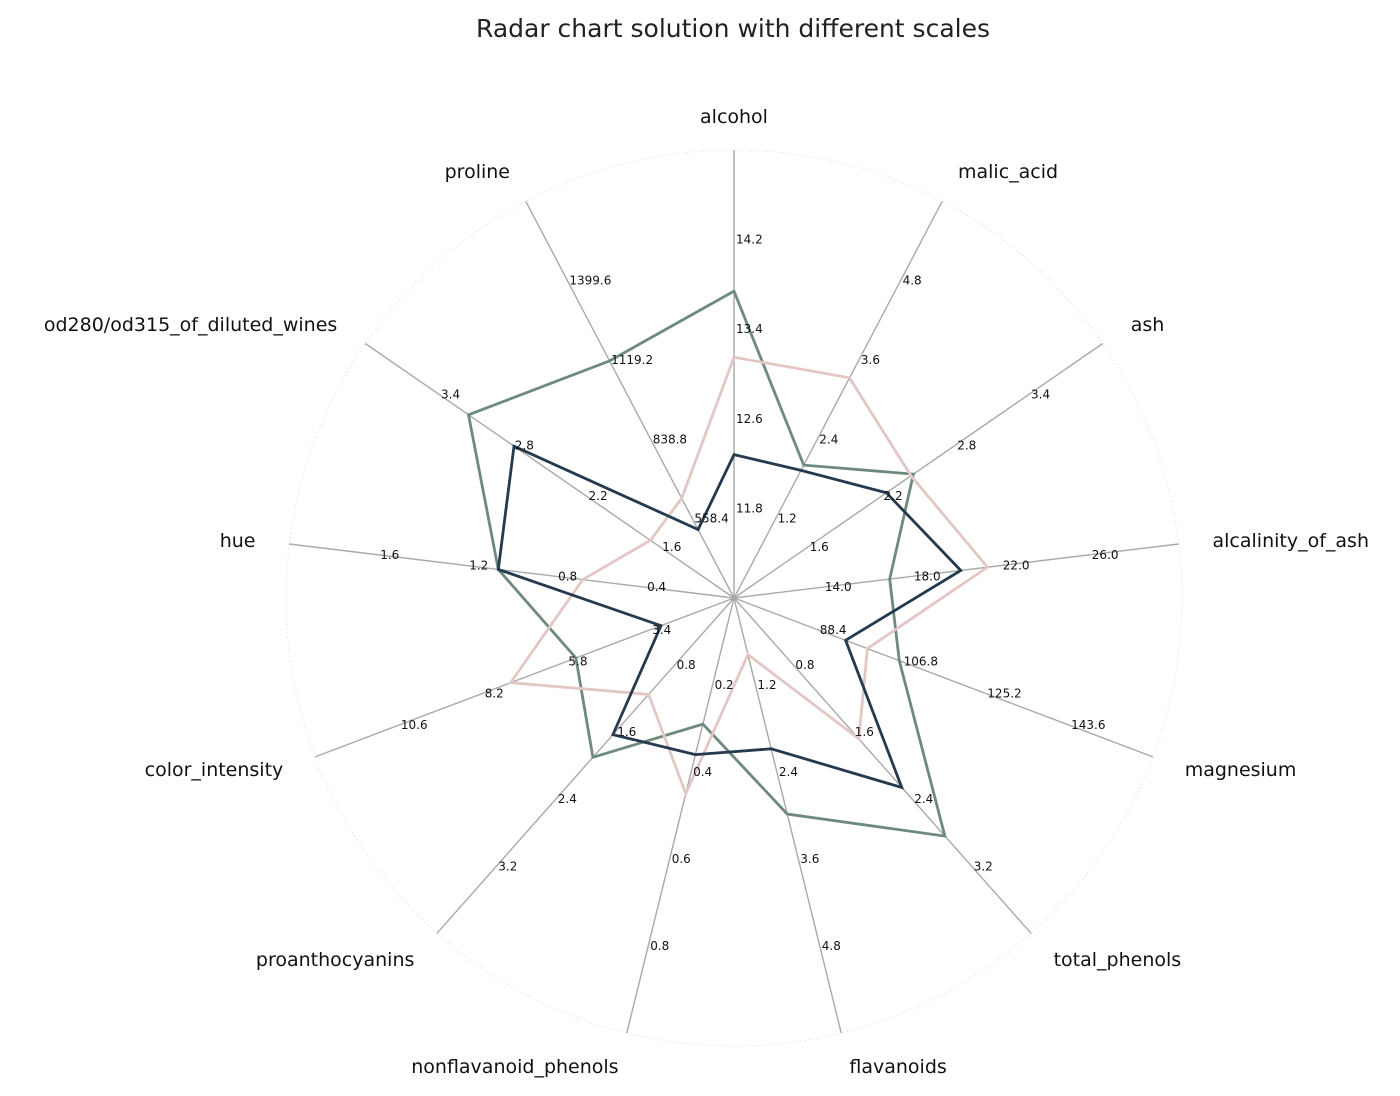 The width and height of the screenshot is (1400, 1096). Describe the element at coordinates (626, 732) in the screenshot. I see `tick-label-proanthocyanins-2: 1.6` at that location.